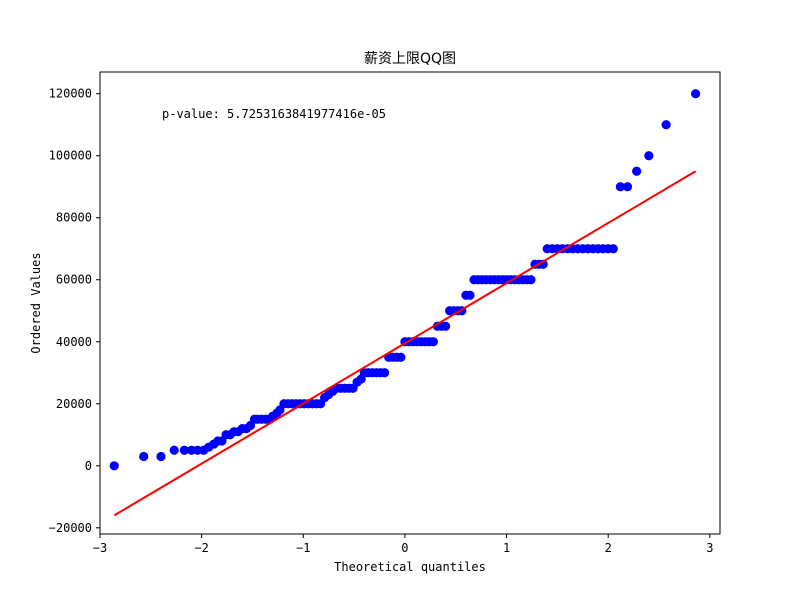 Image resolution: width=800 pixels, height=600 pixels. I want to click on x-tick-label-5: 2, so click(608, 548).